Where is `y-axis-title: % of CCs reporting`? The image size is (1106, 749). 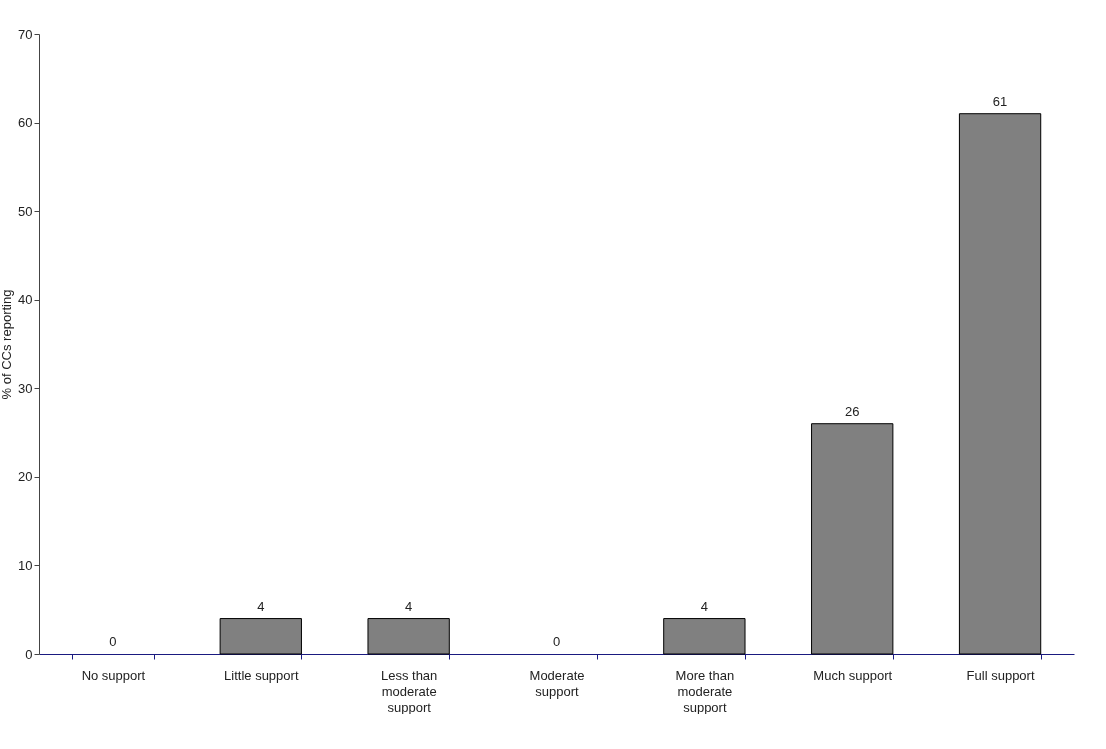 y-axis-title: % of CCs reporting is located at coordinates (7, 344).